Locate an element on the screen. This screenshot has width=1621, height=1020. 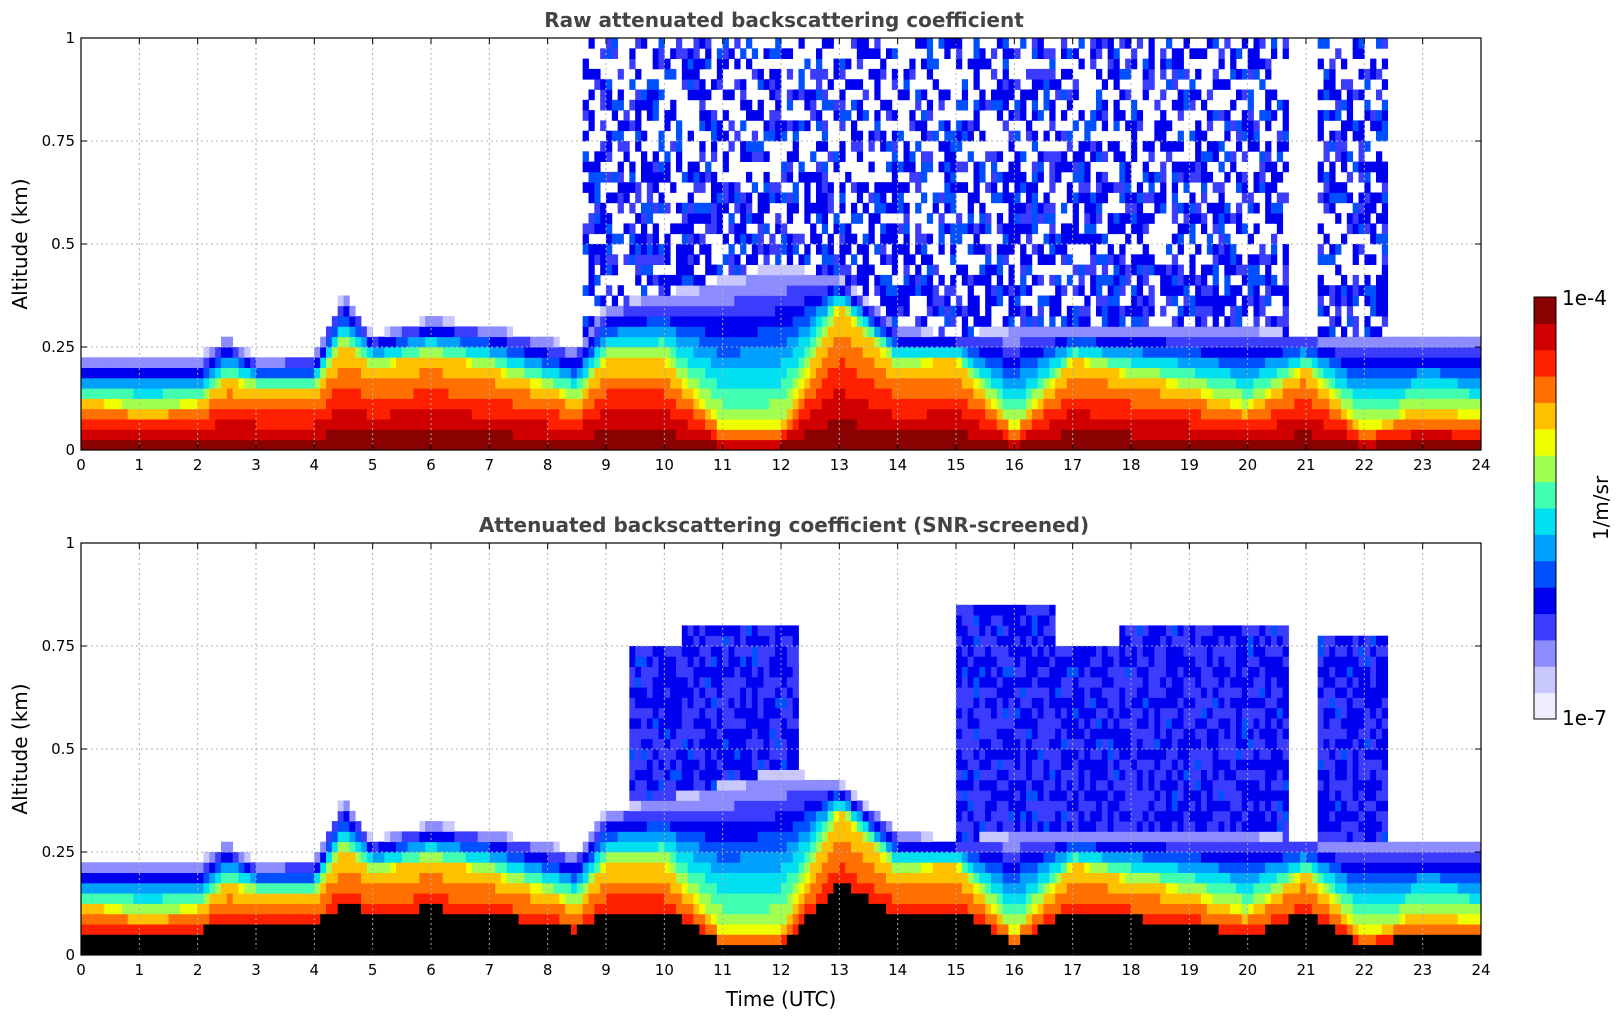
x-tick-label: 5 is located at coordinates (373, 465).